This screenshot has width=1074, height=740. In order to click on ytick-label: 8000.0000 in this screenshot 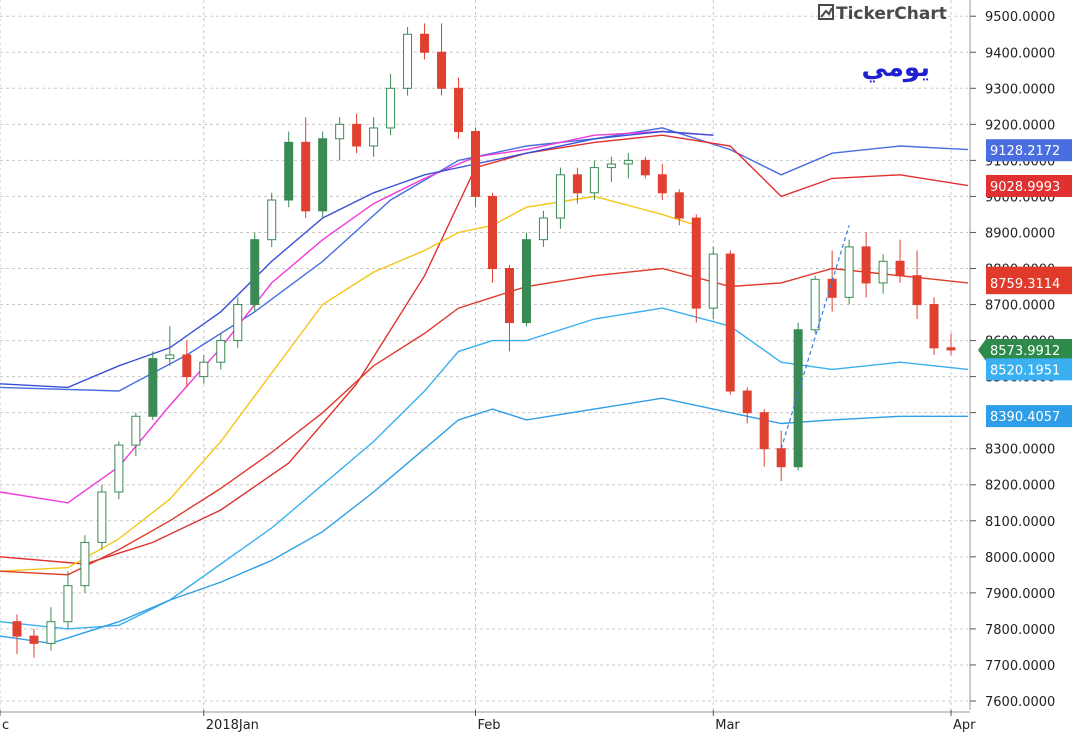, I will do `click(1020, 558)`.